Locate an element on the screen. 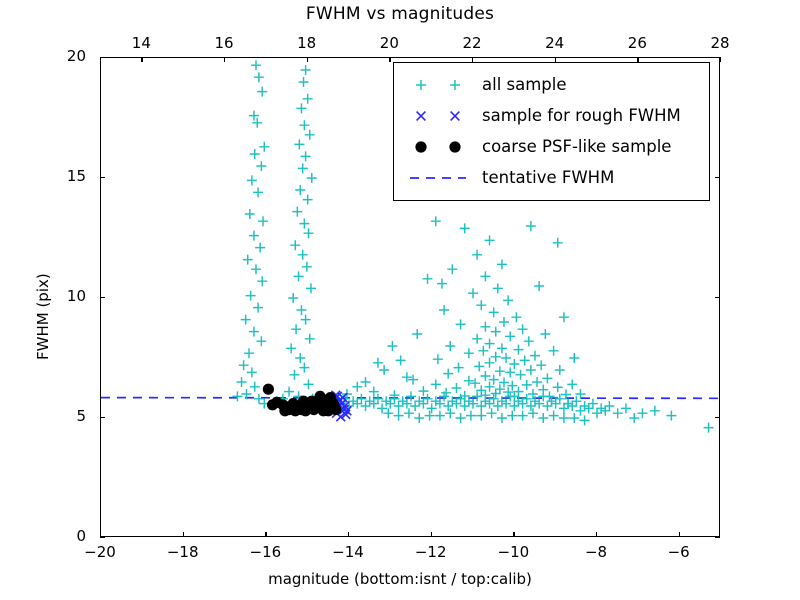  legend-entry: coarse PSF-like sample is located at coordinates (551, 146).